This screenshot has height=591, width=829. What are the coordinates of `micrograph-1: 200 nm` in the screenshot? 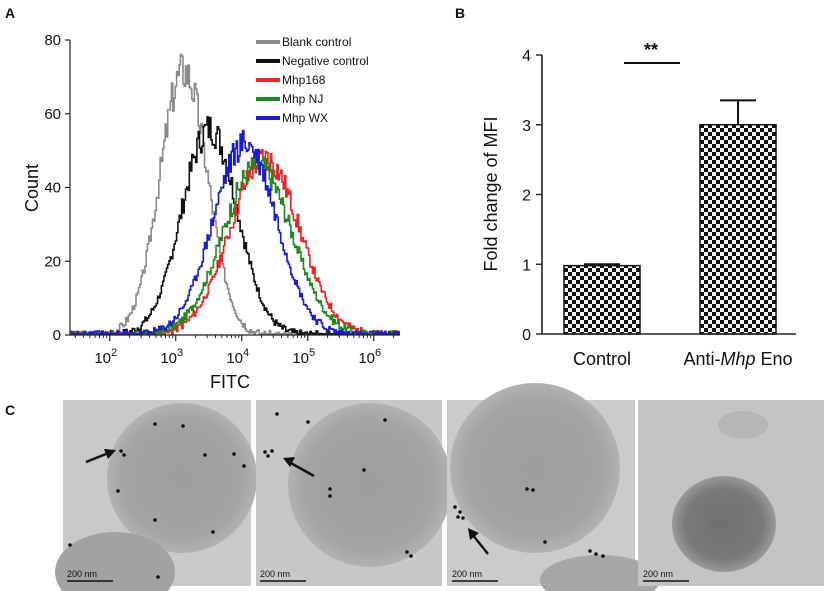 It's located at (156, 495).